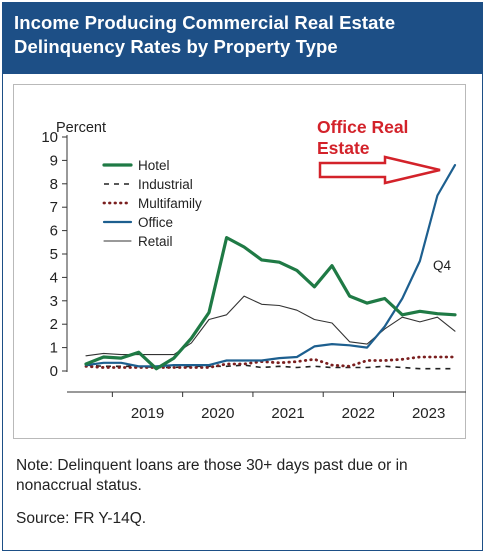 The height and width of the screenshot is (555, 487). What do you see at coordinates (54, 371) in the screenshot?
I see `y-tick-label: 0` at bounding box center [54, 371].